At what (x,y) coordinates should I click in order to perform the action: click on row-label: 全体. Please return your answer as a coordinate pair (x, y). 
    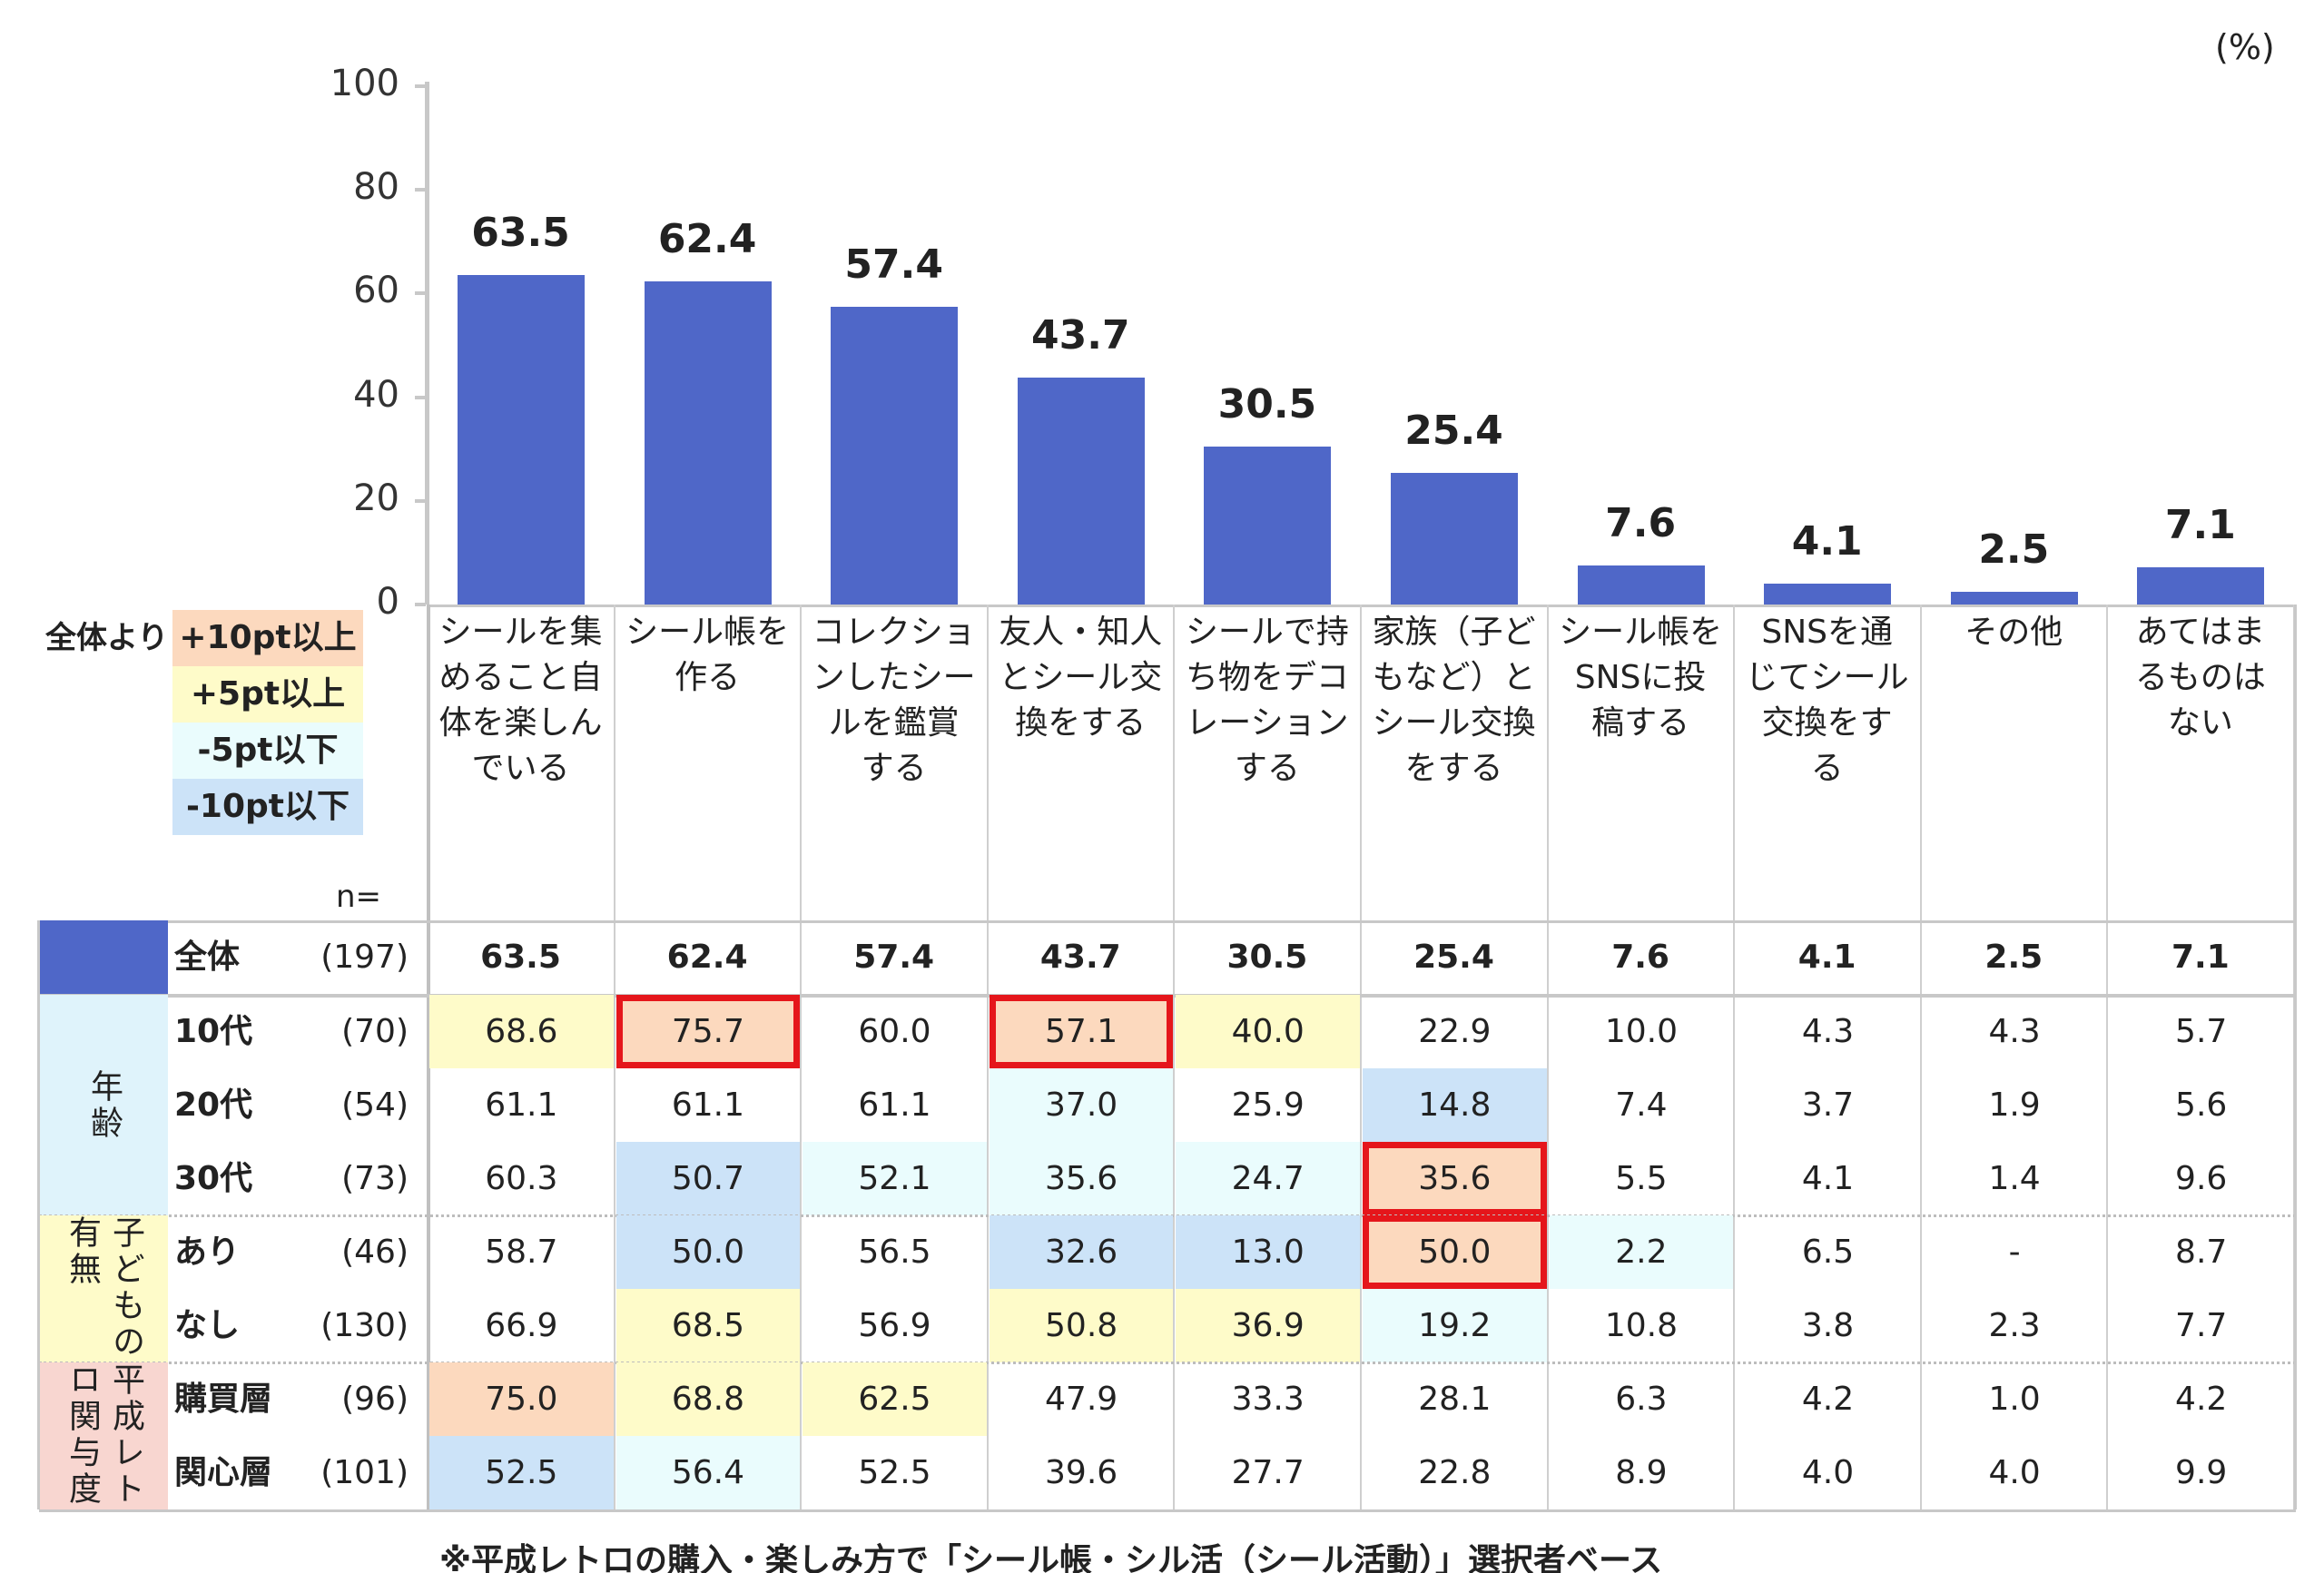
    Looking at the image, I should click on (207, 957).